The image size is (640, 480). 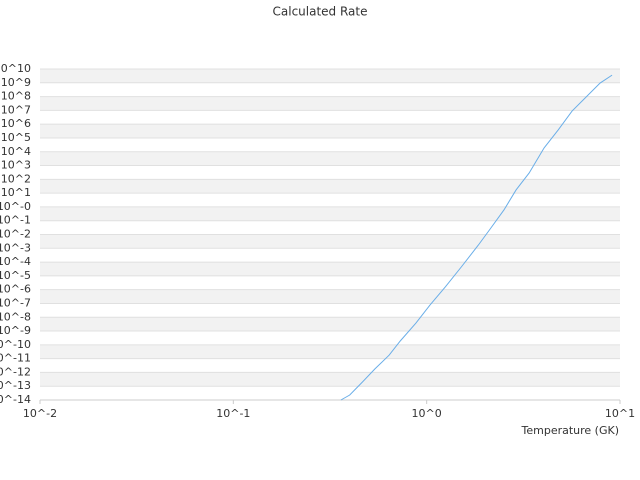 I want to click on y-tick-label: 10^-5, so click(x=15, y=275).